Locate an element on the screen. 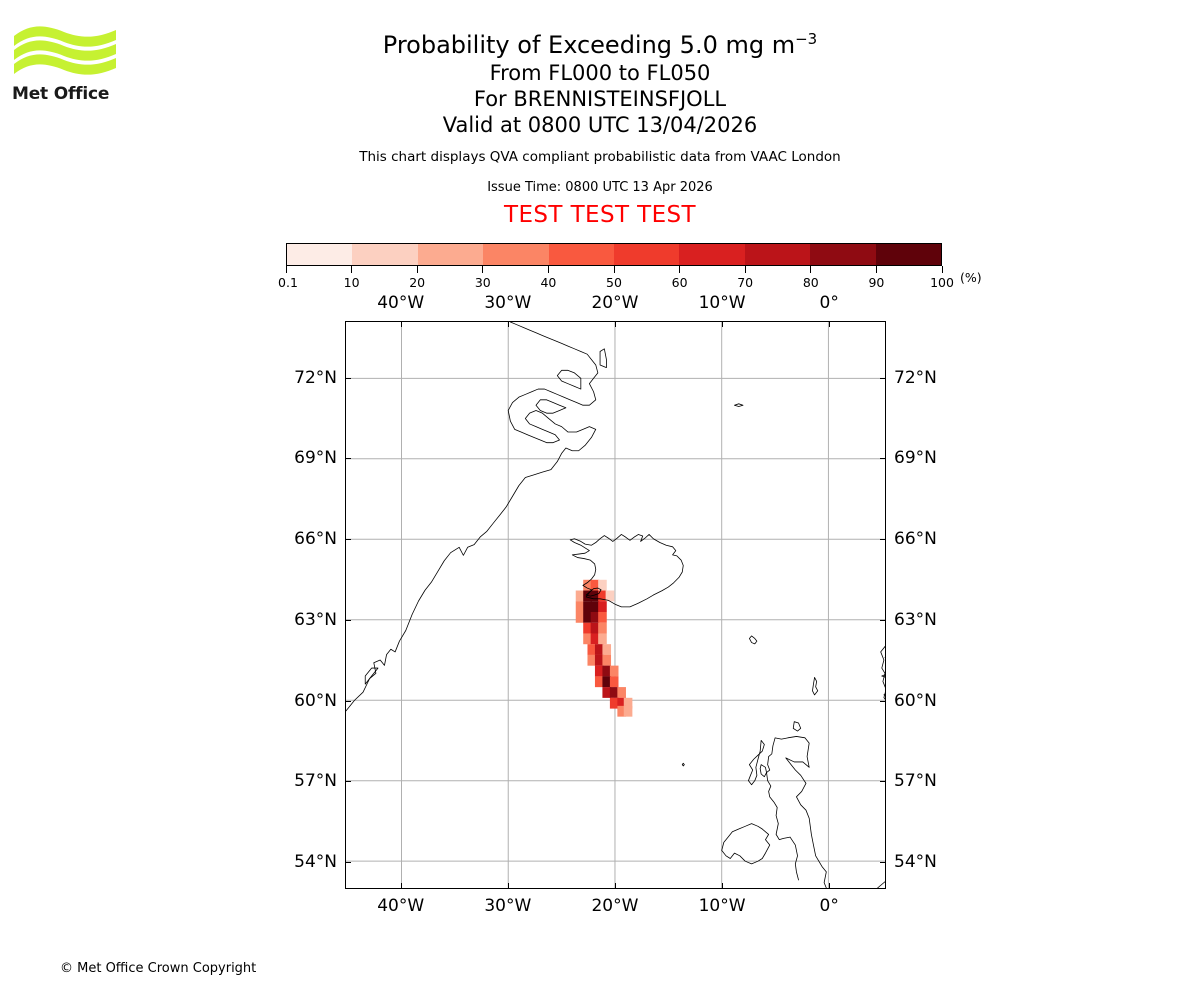 The width and height of the screenshot is (1200, 1000). coastline-denmark is located at coordinates (881, 884).